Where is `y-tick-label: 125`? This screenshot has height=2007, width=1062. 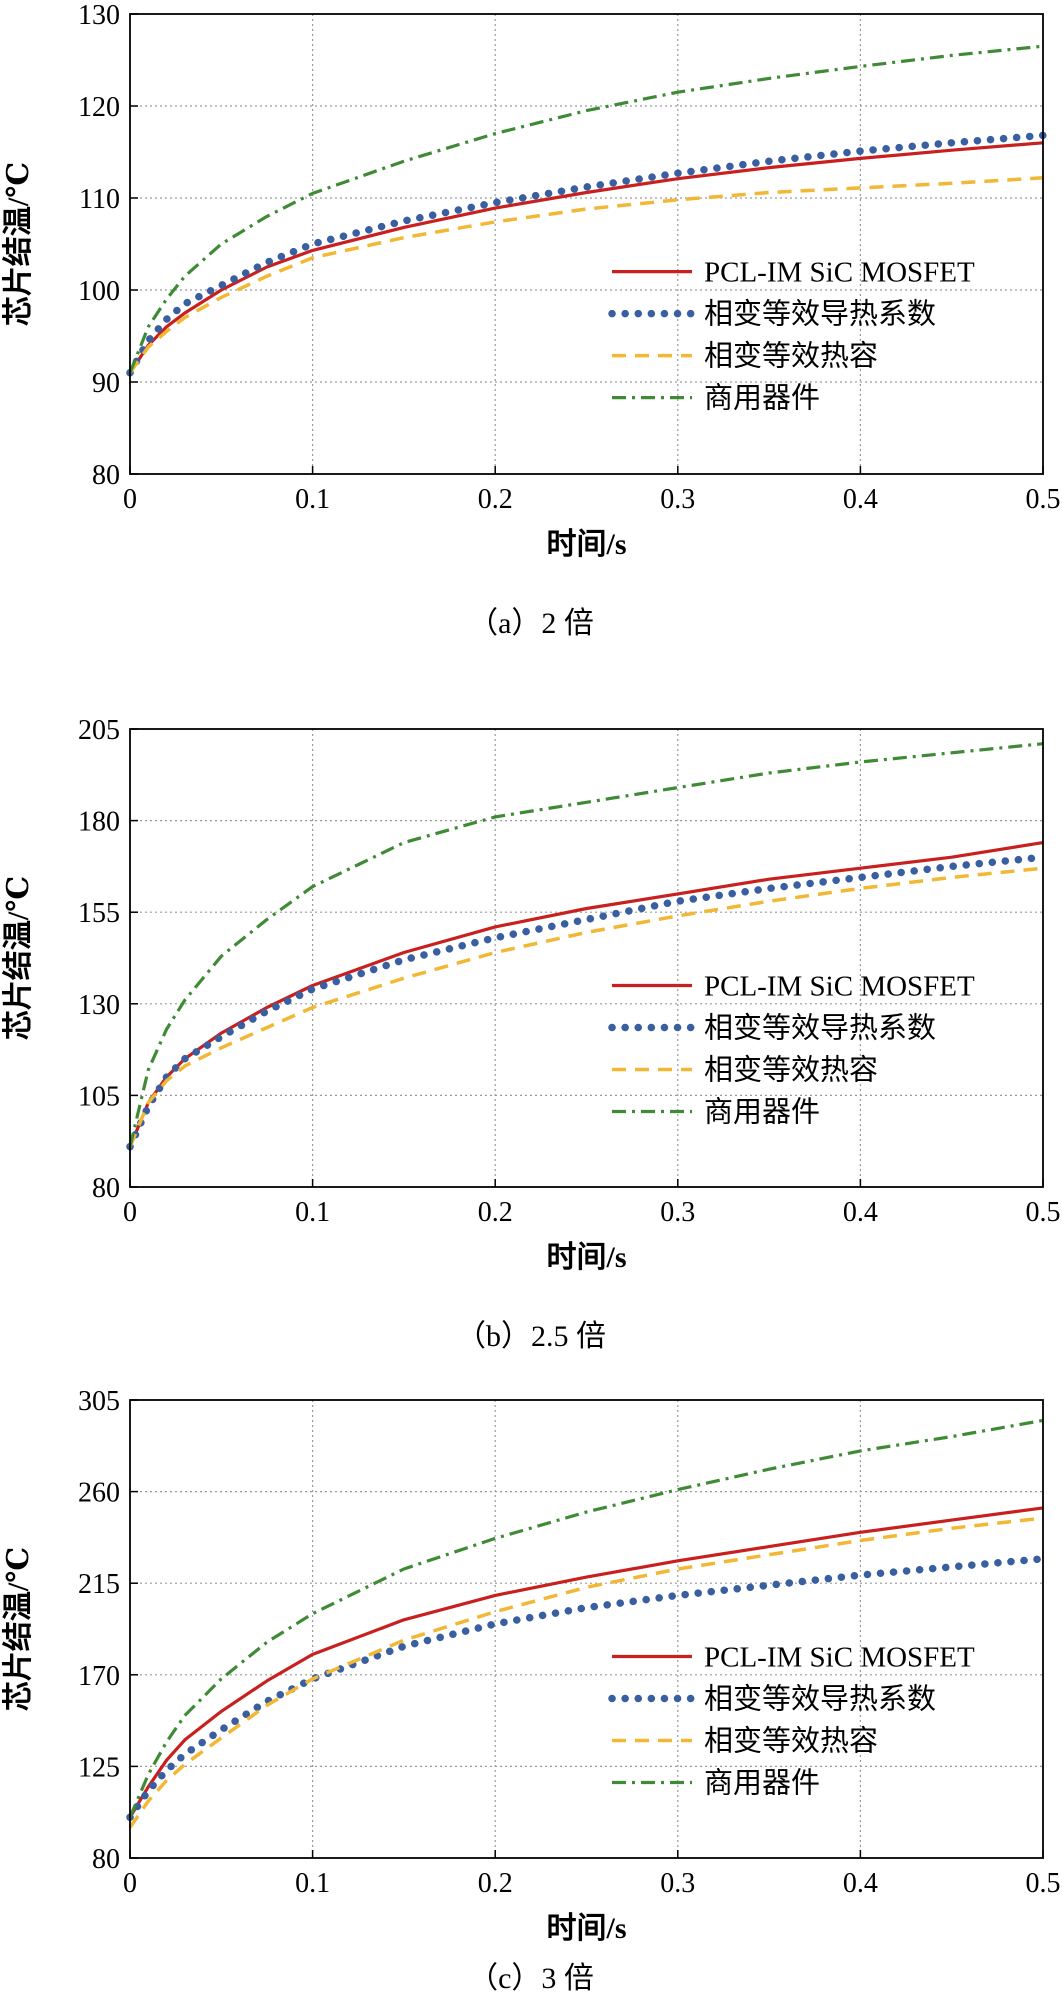 y-tick-label: 125 is located at coordinates (99, 1767).